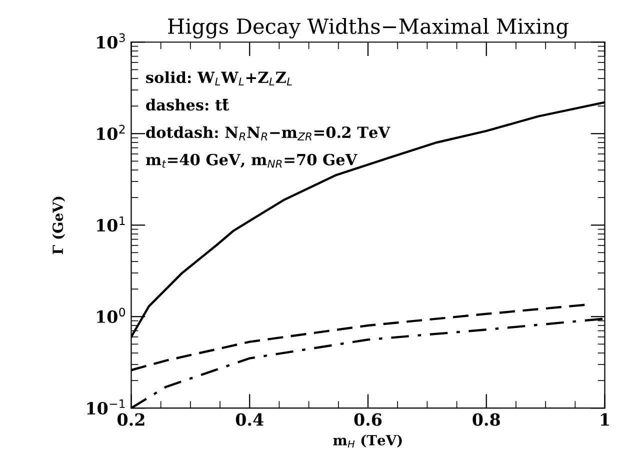  What do you see at coordinates (252, 161) in the screenshot?
I see `annotation: m$_{t}$=40 GeV, m$_{NR}$=70 GeV` at bounding box center [252, 161].